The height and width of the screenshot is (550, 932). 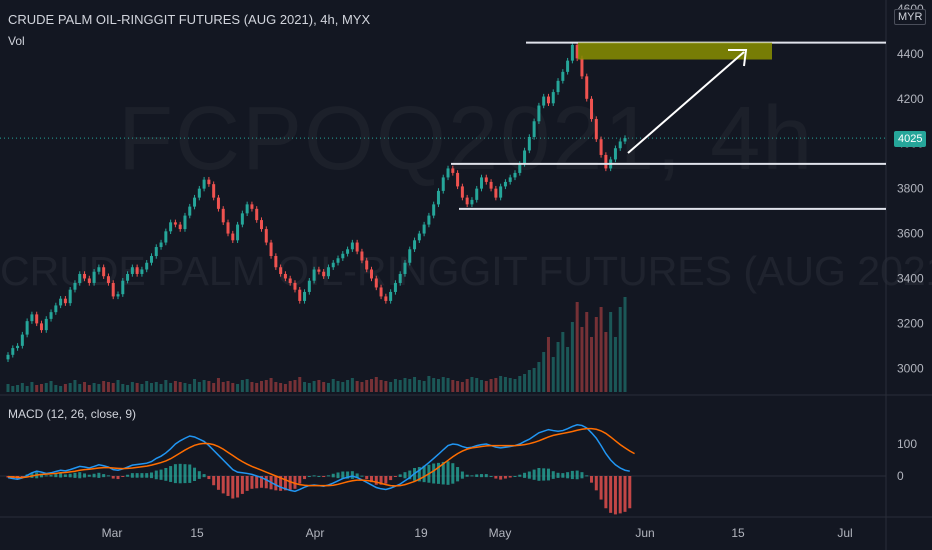 I want to click on currency-badge: MYR, so click(x=910, y=17).